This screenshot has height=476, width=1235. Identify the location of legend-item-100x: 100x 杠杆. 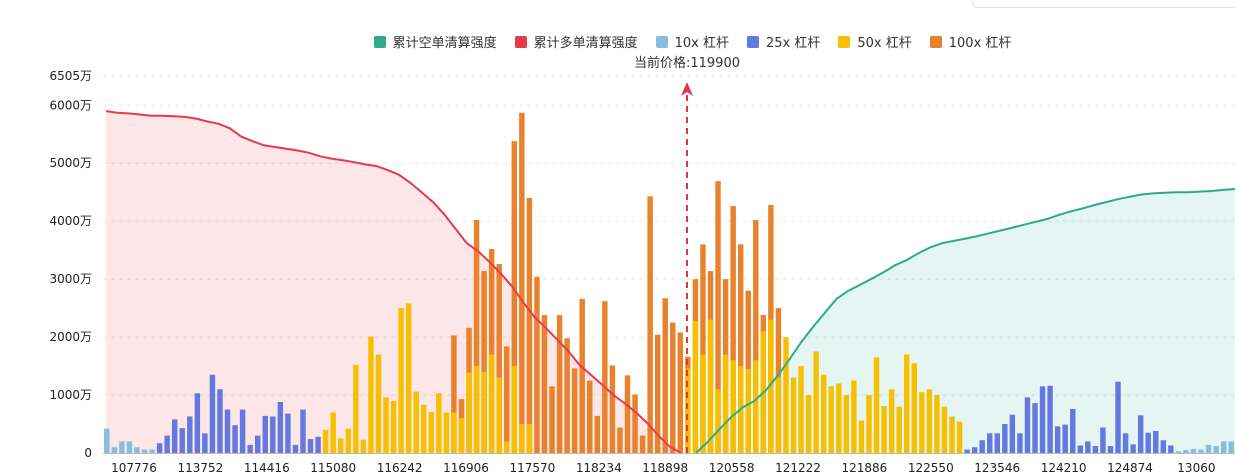
(970, 41).